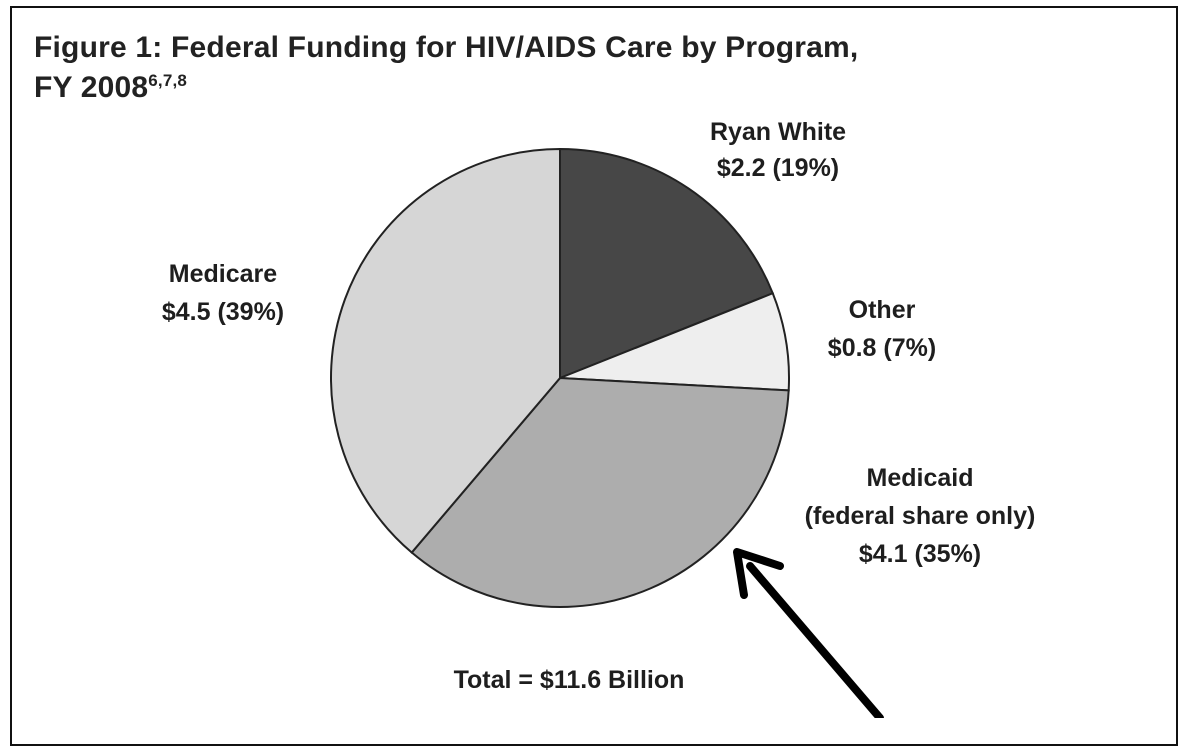 The height and width of the screenshot is (746, 1181). What do you see at coordinates (223, 312) in the screenshot?
I see `slice-label-medicare-line2: $4.5 (39%)` at bounding box center [223, 312].